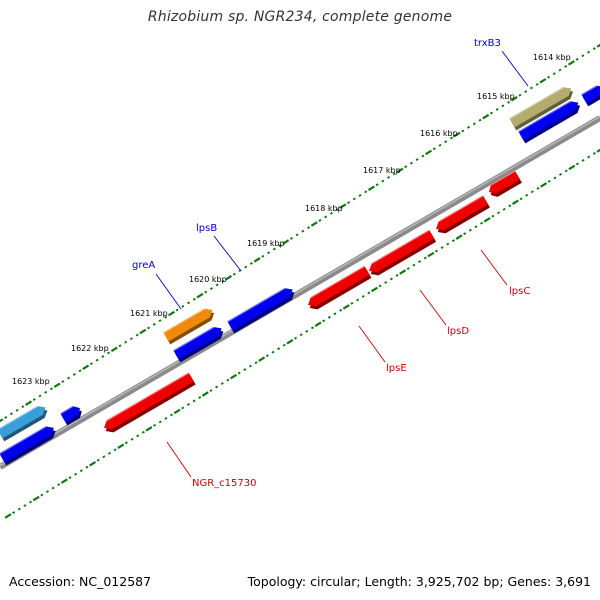 This screenshot has height=600, width=600. What do you see at coordinates (494, 267) in the screenshot?
I see `leader-lpsC` at bounding box center [494, 267].